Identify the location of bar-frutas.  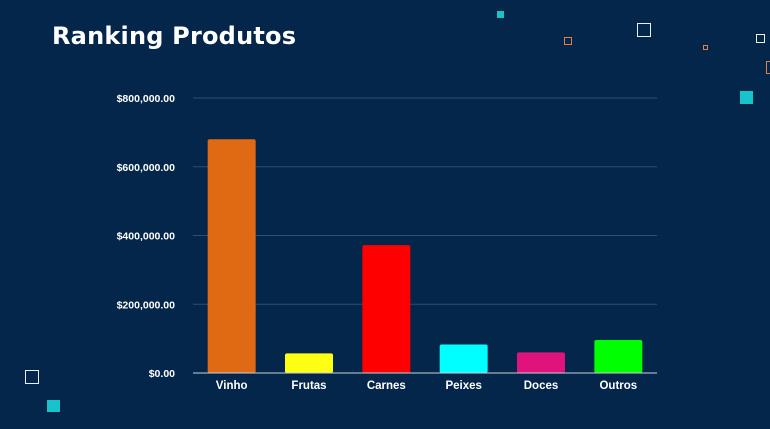
(309, 363).